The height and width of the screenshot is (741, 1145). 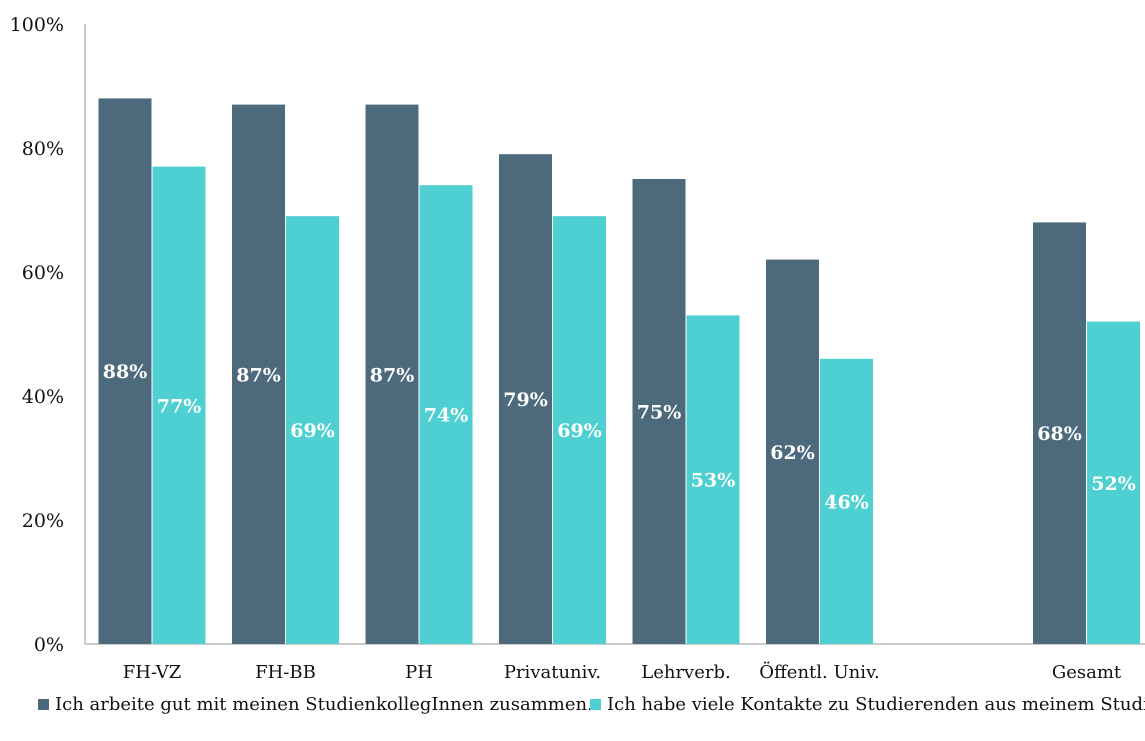 I want to click on y-tick-label: 100%, so click(x=37, y=25).